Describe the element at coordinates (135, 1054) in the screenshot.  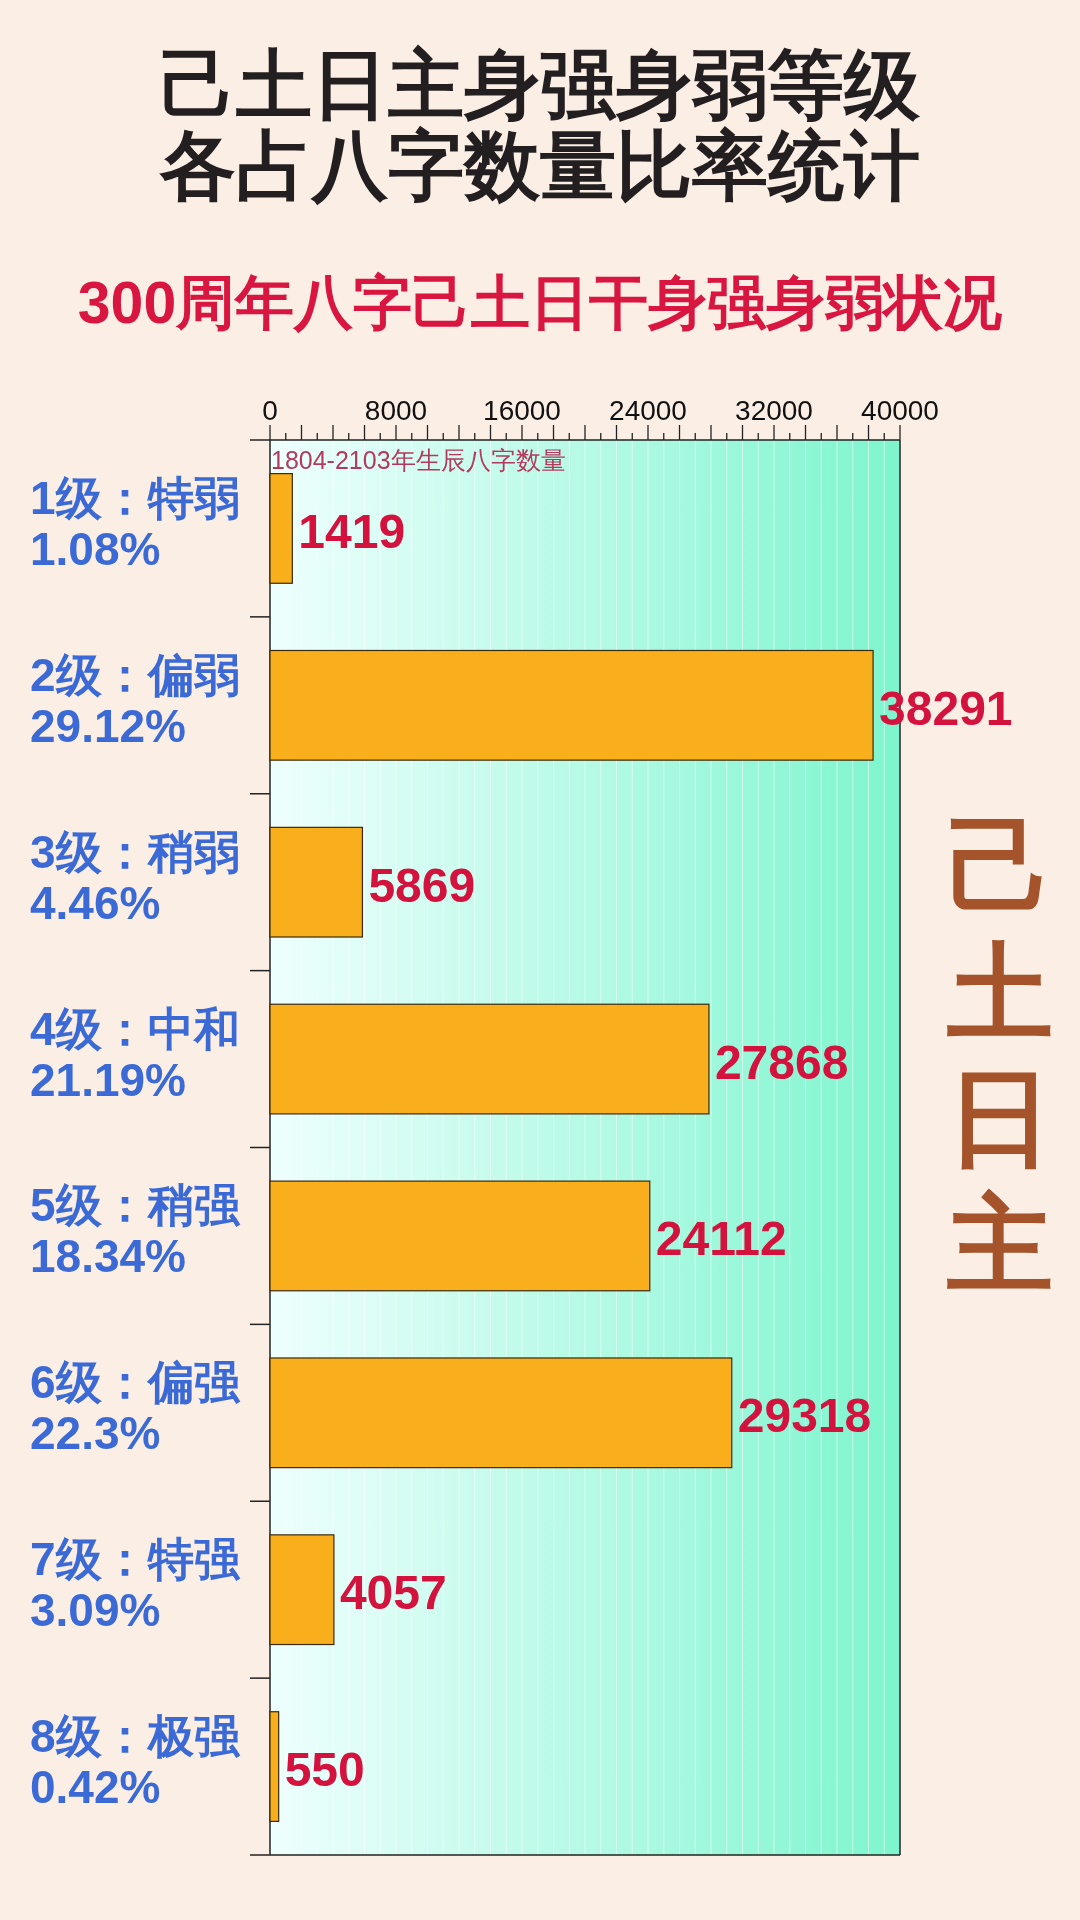
I see `y-tick-label: 4级：中和 21.19%` at that location.